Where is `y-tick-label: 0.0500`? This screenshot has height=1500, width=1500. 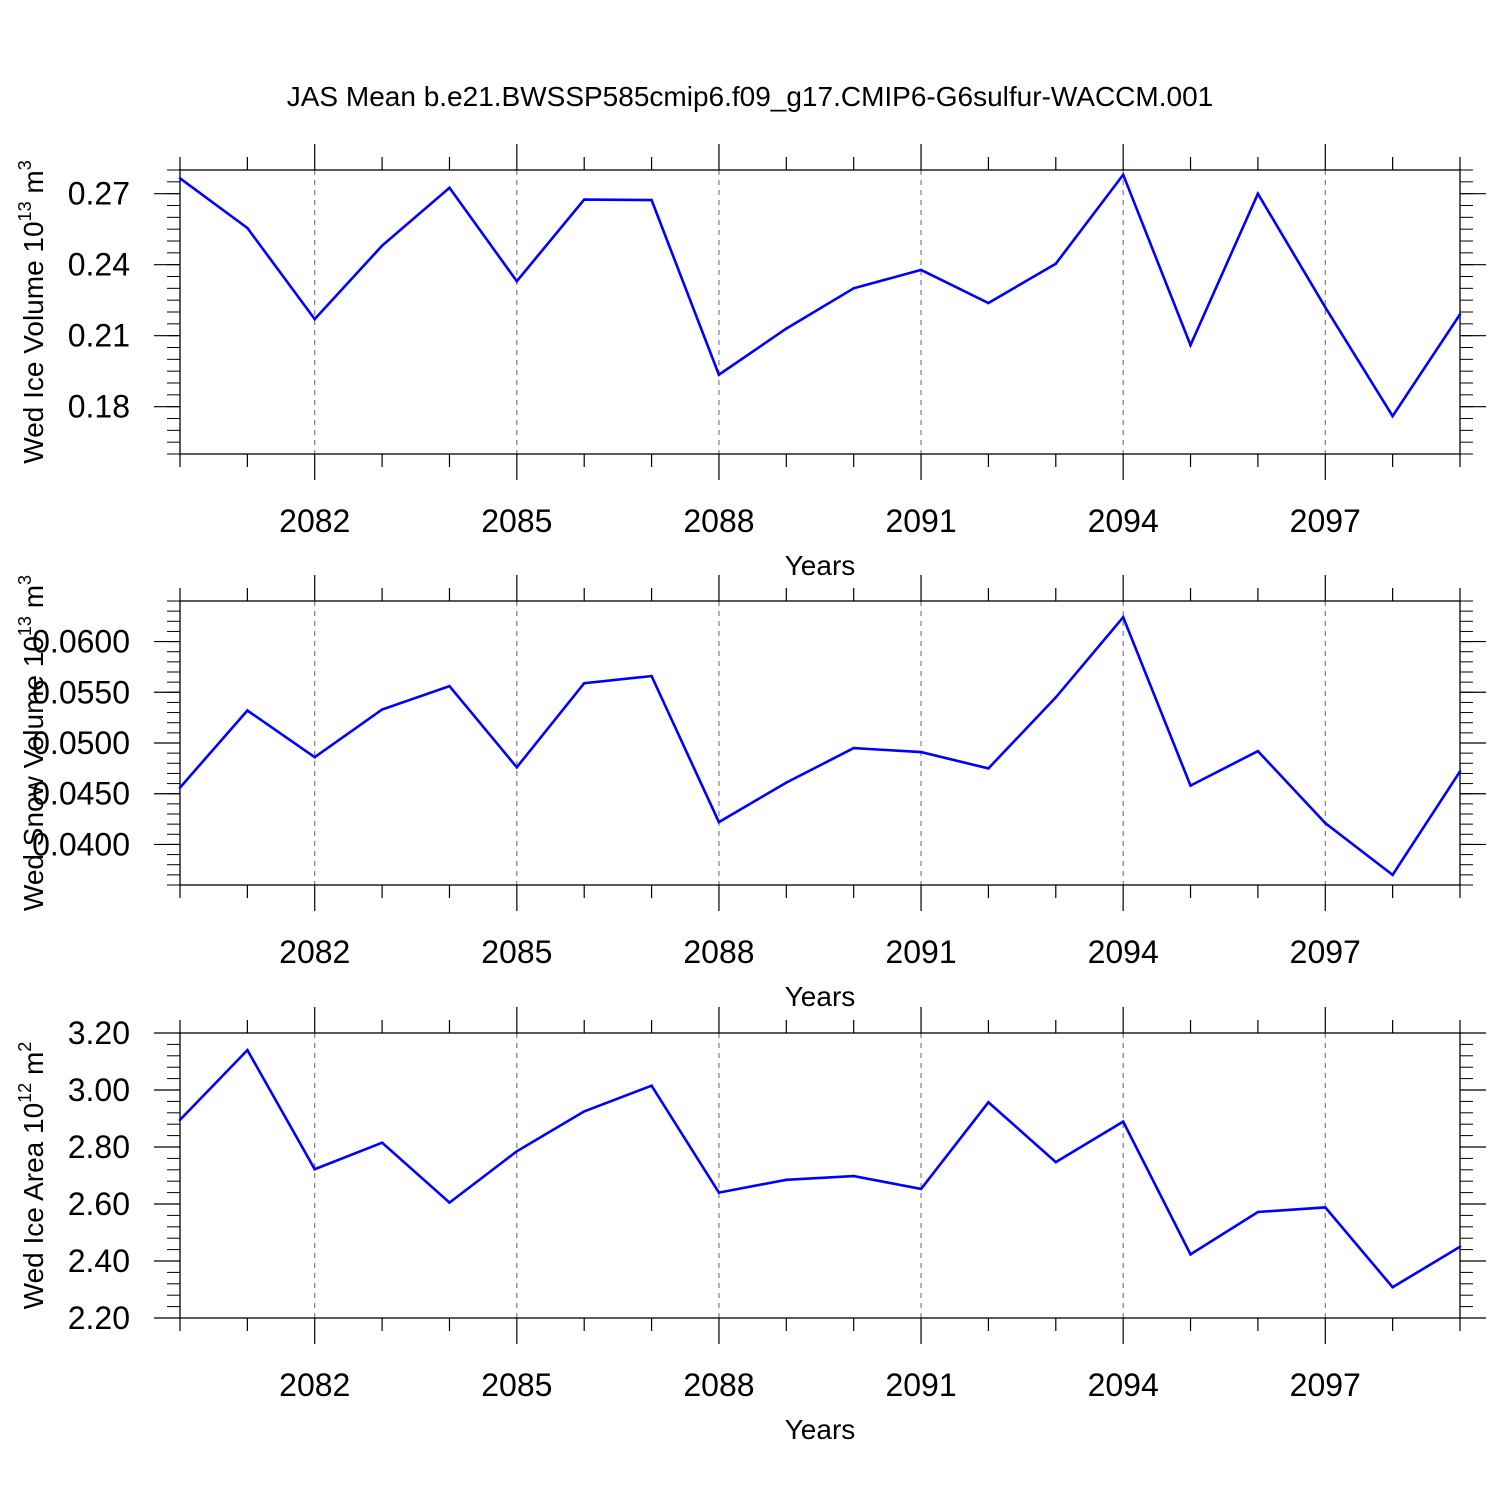
y-tick-label: 0.0500 is located at coordinates (81, 743).